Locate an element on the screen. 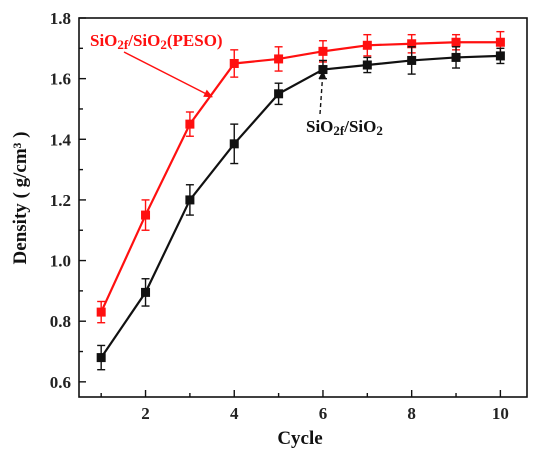 This screenshot has width=550, height=458. y-tick-label: 0.6 is located at coordinates (60, 382).